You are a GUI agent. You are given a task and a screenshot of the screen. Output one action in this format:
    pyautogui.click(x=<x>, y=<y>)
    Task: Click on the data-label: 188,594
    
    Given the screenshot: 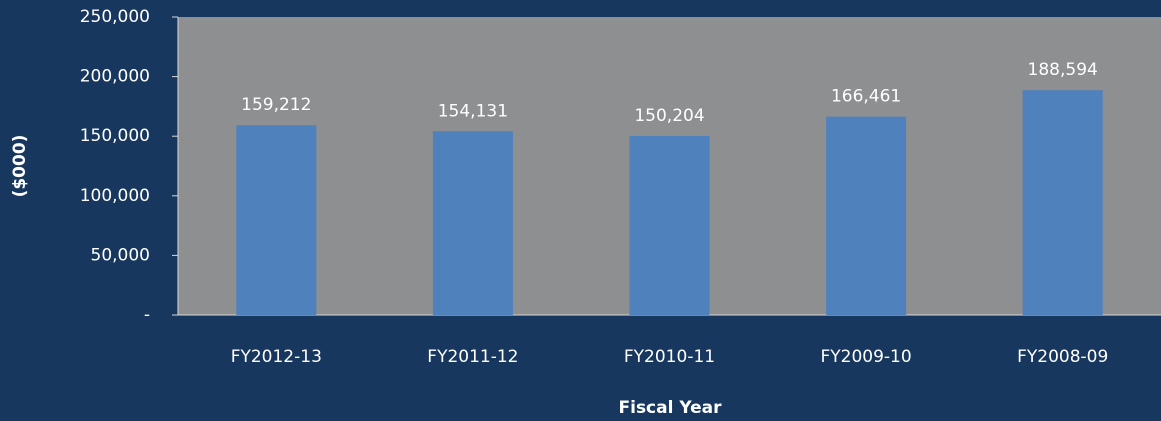 What is the action you would take?
    pyautogui.click(x=1063, y=70)
    